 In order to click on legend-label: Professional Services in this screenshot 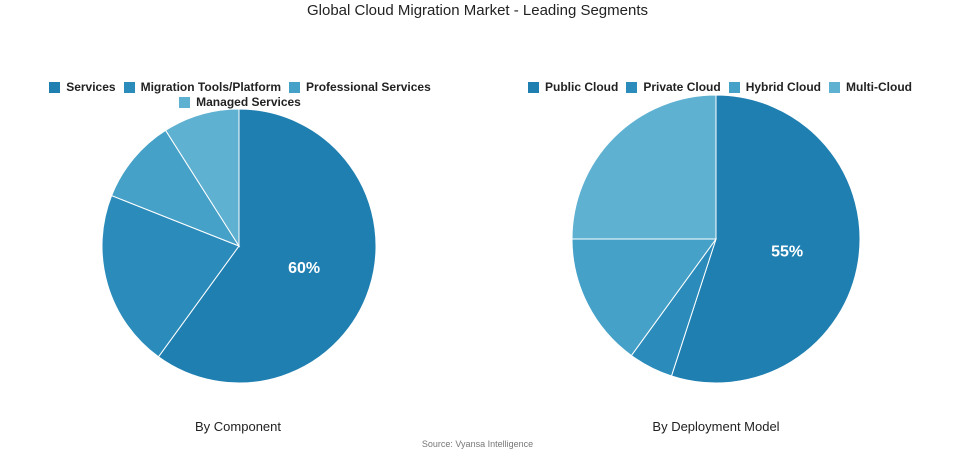, I will do `click(368, 87)`.